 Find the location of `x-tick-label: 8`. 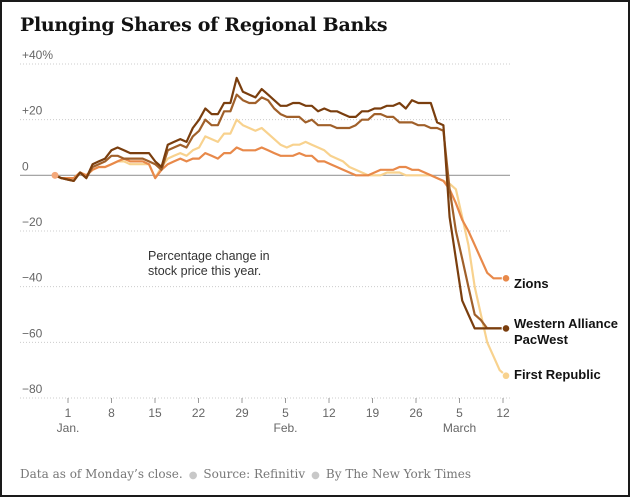

x-tick-label: 8 is located at coordinates (111, 413).